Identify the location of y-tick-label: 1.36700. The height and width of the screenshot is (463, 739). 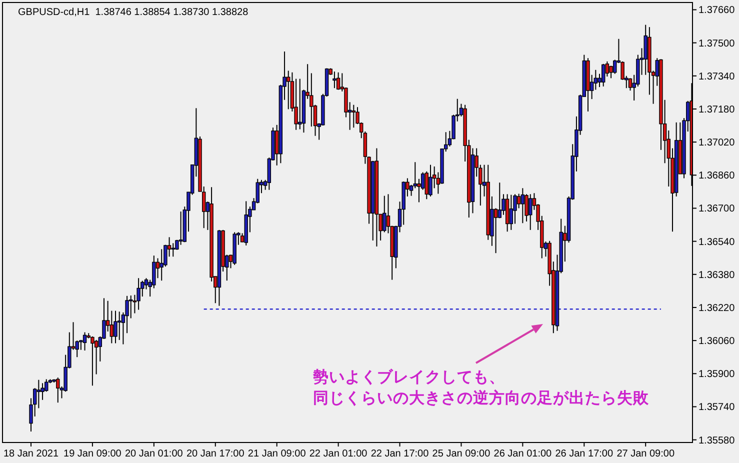
(717, 209).